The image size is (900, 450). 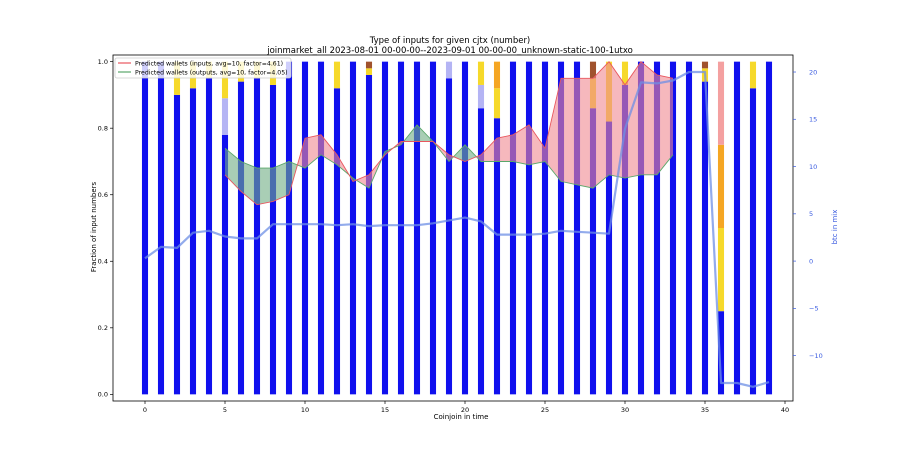 I want to click on x-tick-label: 0, so click(x=145, y=410).